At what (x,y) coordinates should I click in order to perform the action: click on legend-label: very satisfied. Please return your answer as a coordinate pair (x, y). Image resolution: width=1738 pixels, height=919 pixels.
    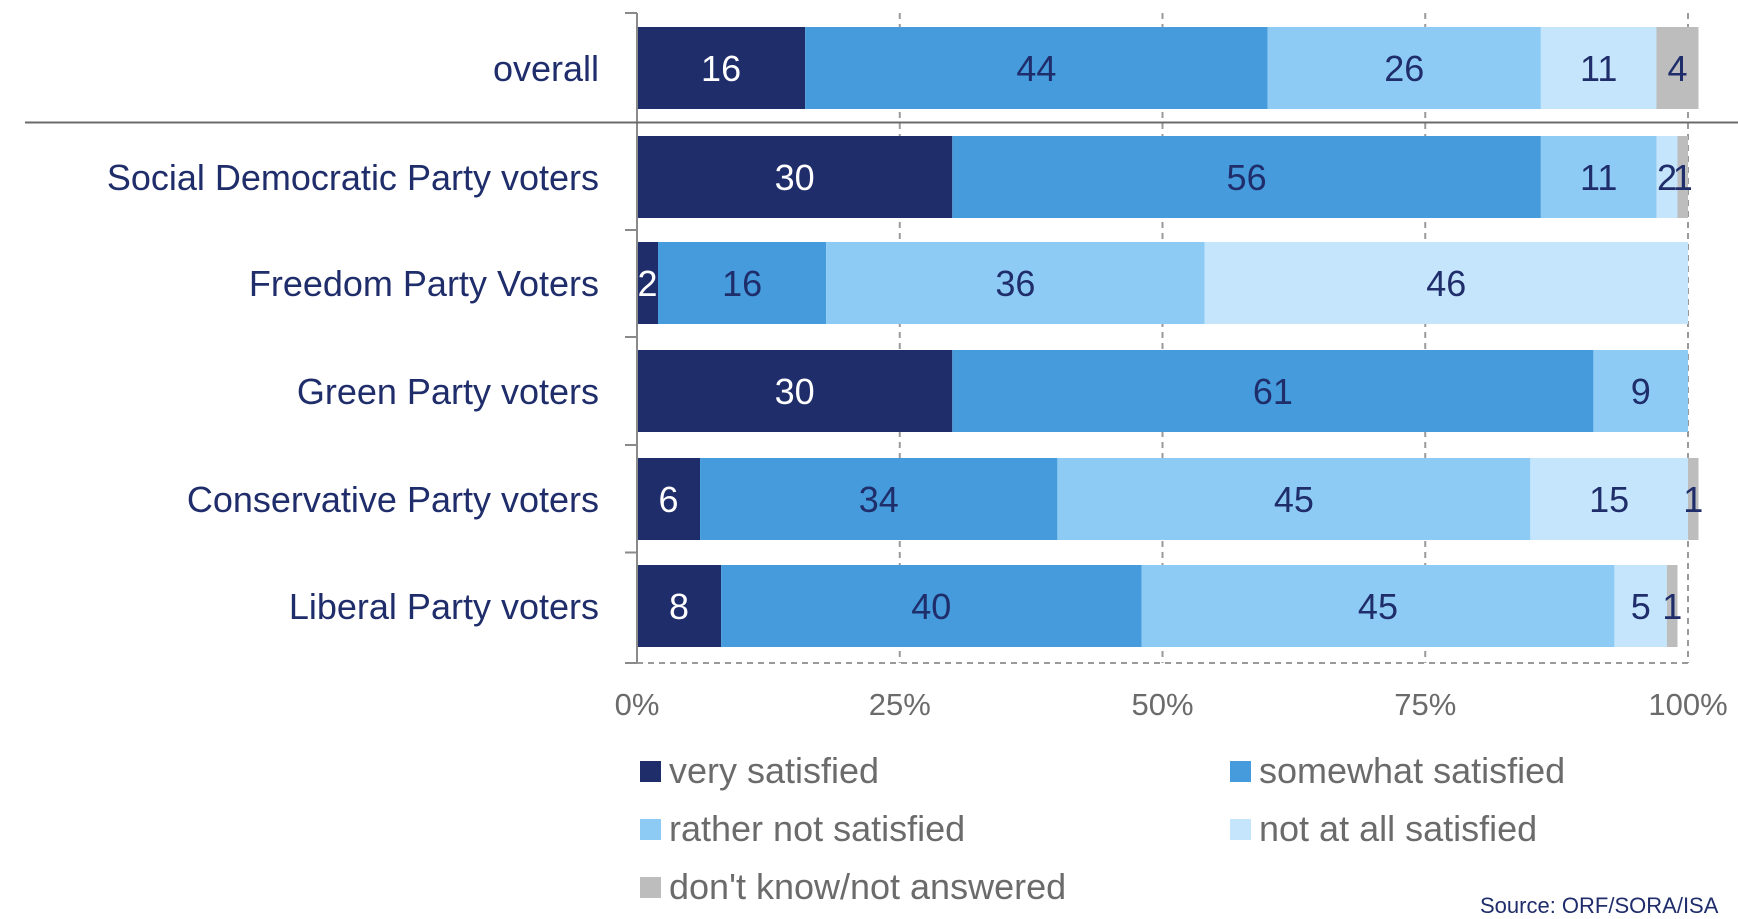
    Looking at the image, I should click on (774, 770).